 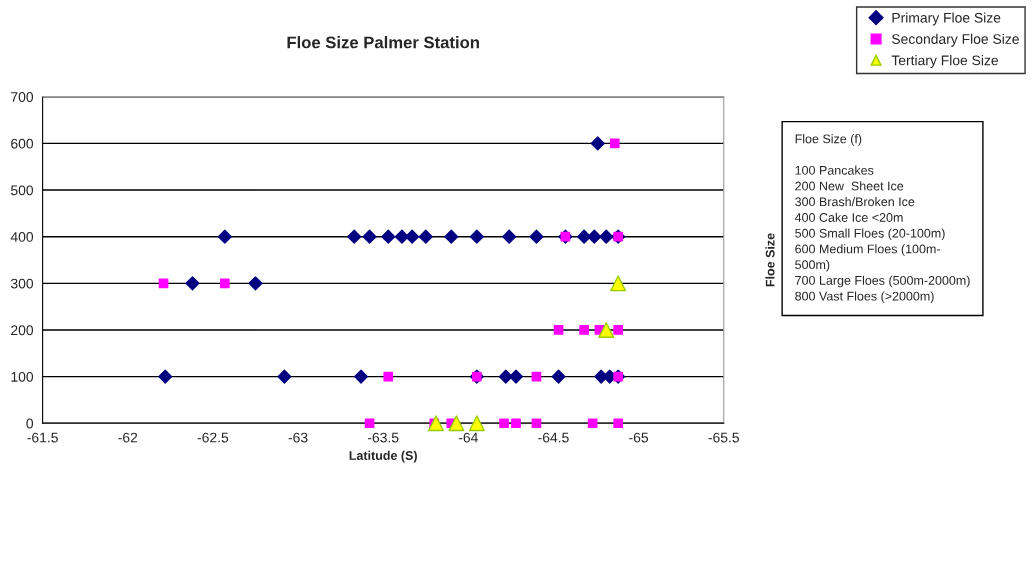 I want to click on chart-title: Floe Size Palmer Station, so click(x=383, y=42).